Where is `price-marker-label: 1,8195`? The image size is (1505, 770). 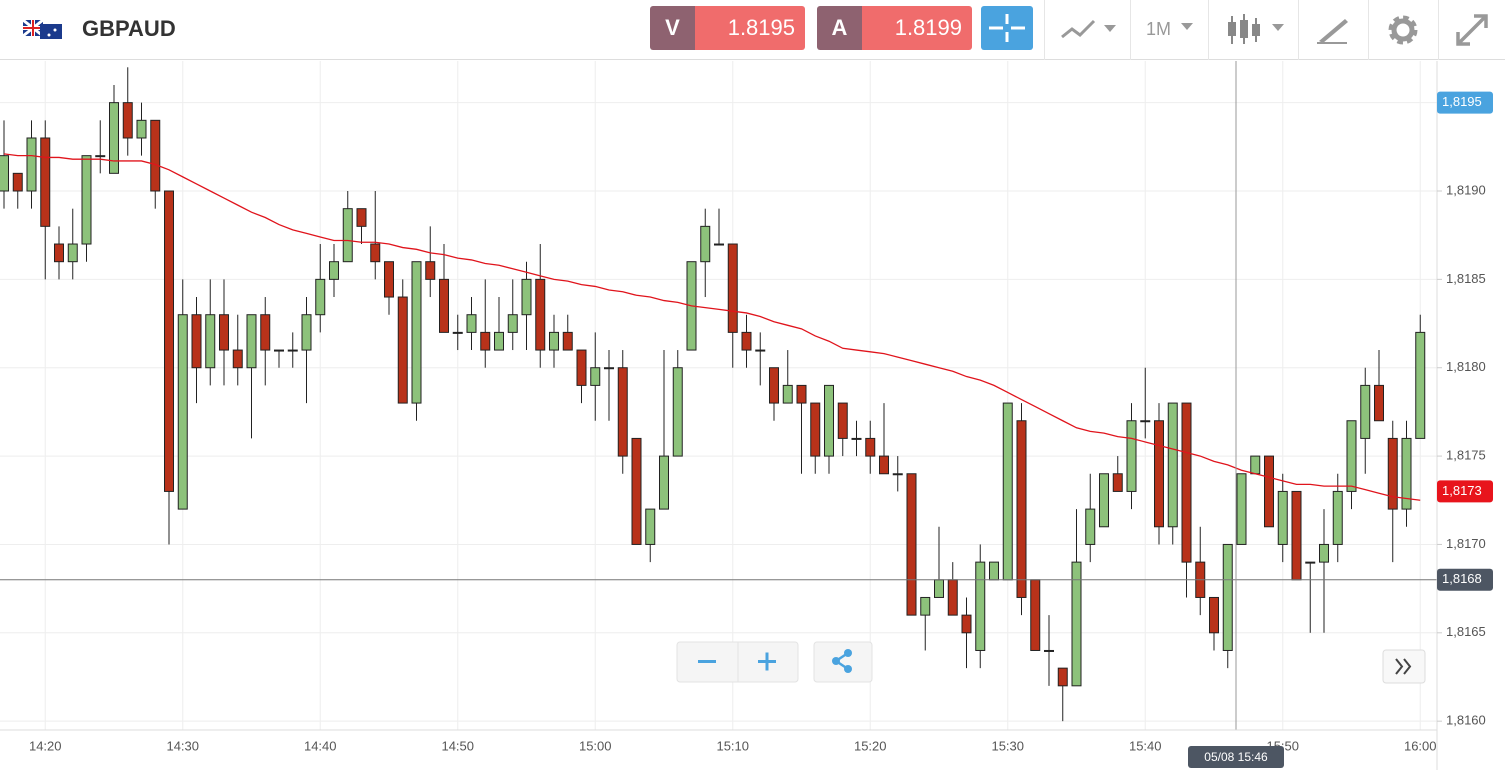
price-marker-label: 1,8195 is located at coordinates (1462, 101).